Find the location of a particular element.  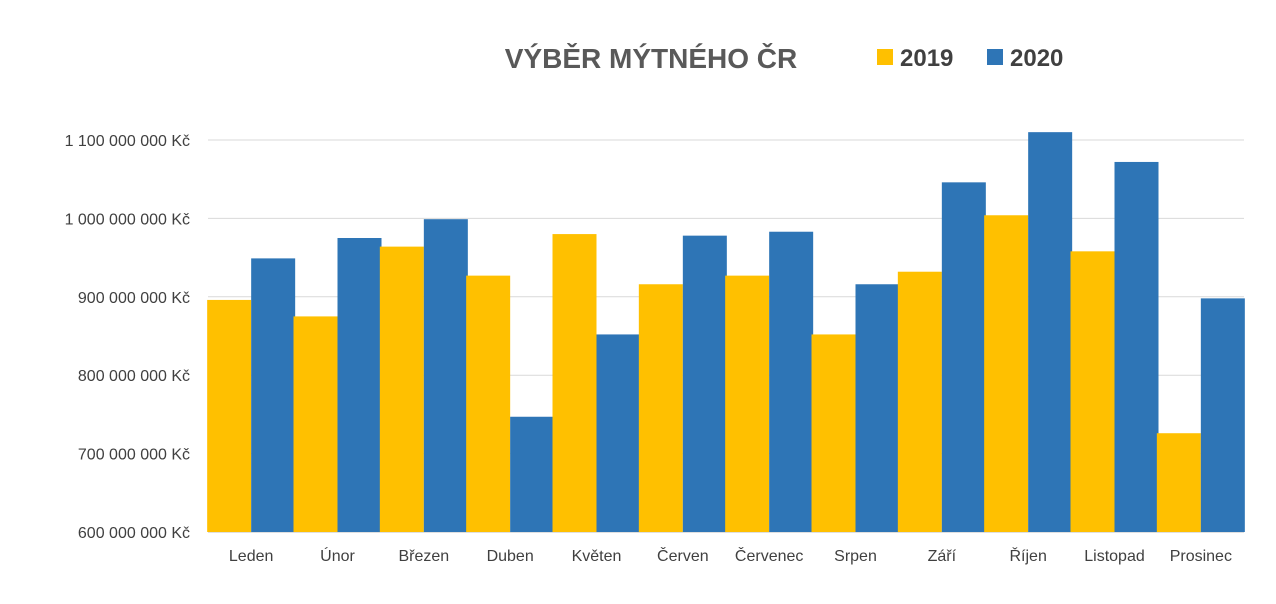

y-tick-label: 1 100 000 000 Kč is located at coordinates (127, 141).